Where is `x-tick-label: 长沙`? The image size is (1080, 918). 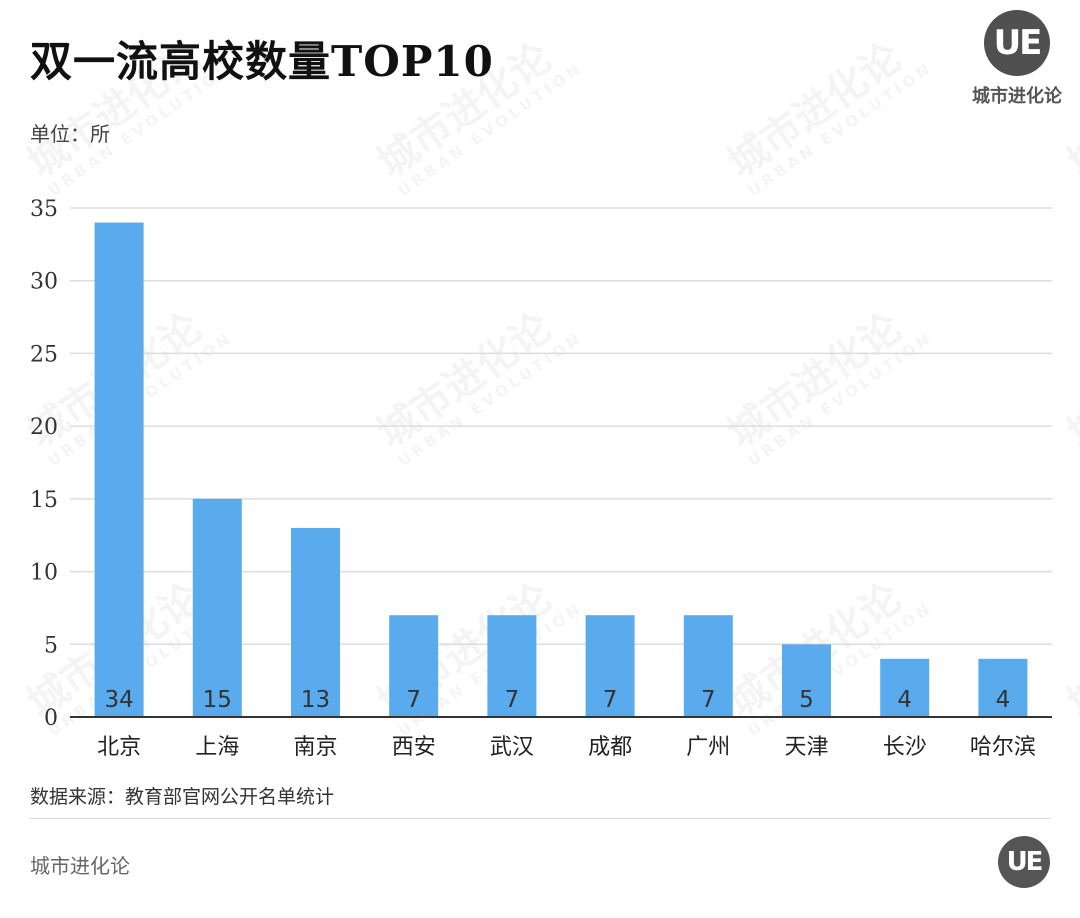 x-tick-label: 长沙 is located at coordinates (905, 747).